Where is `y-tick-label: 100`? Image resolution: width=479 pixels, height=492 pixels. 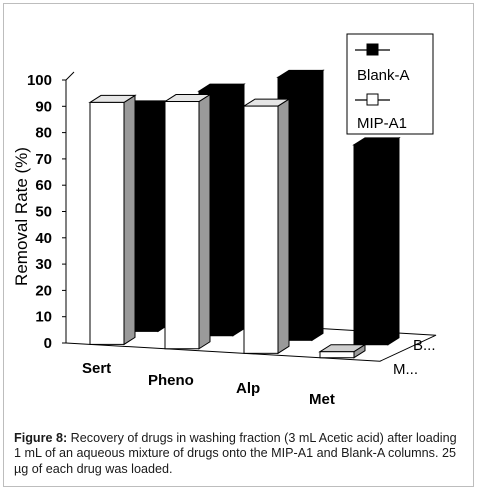
y-tick-label: 100 is located at coordinates (39, 80).